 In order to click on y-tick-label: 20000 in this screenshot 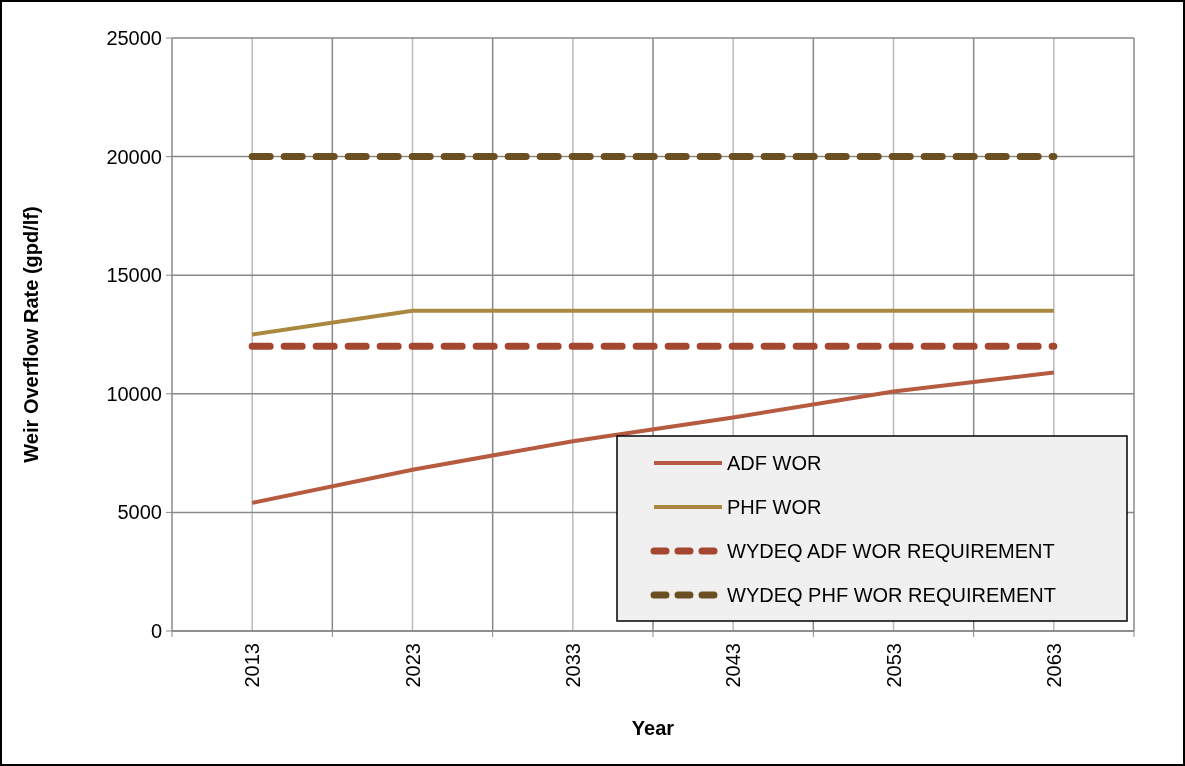, I will do `click(134, 156)`.